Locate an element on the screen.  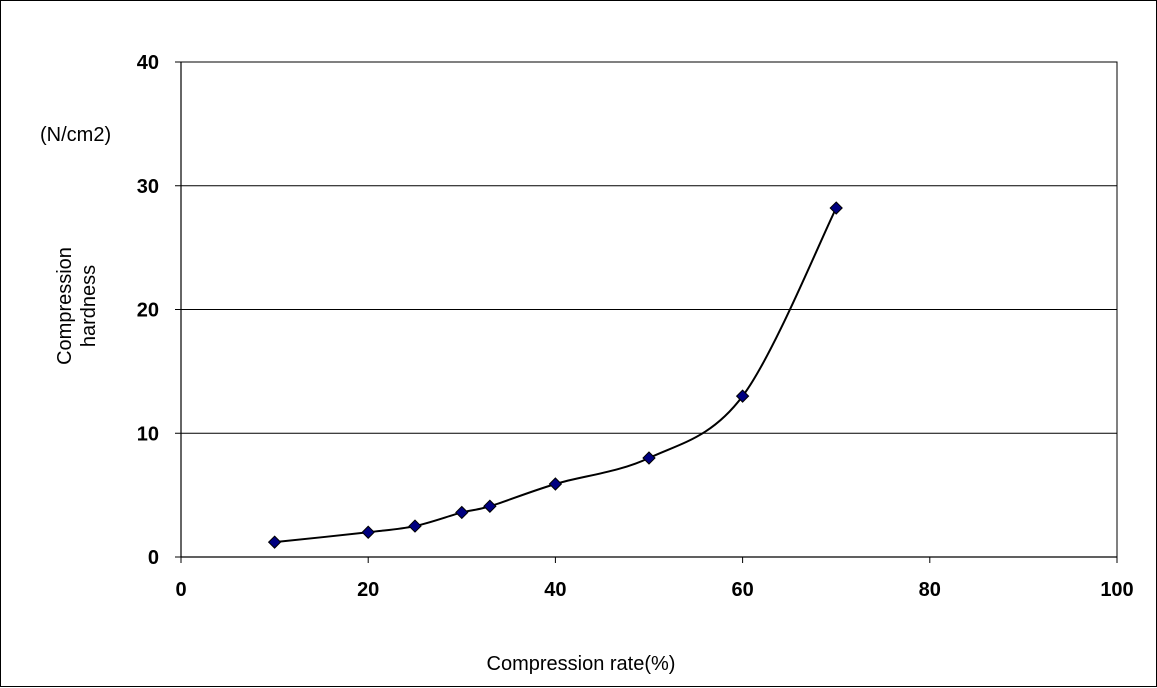
x-axis-title: Compression rate(%) is located at coordinates (581, 664).